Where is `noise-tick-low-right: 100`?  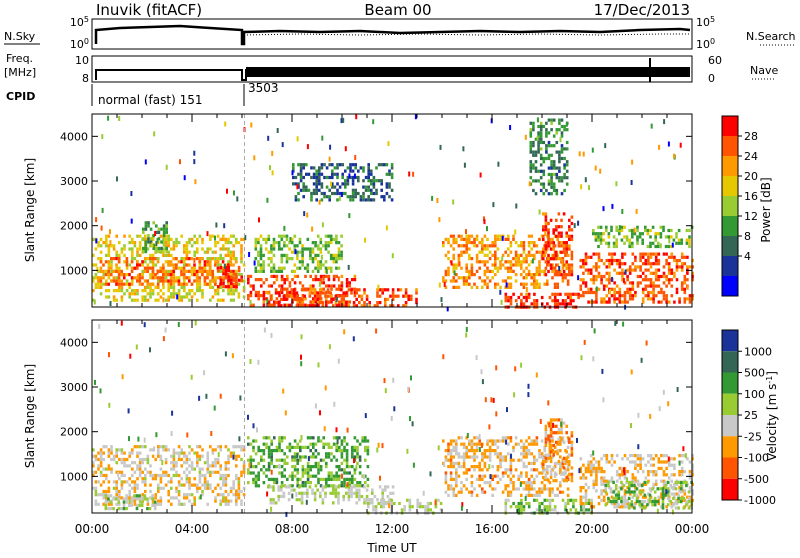
noise-tick-low-right: 100 is located at coordinates (705, 44).